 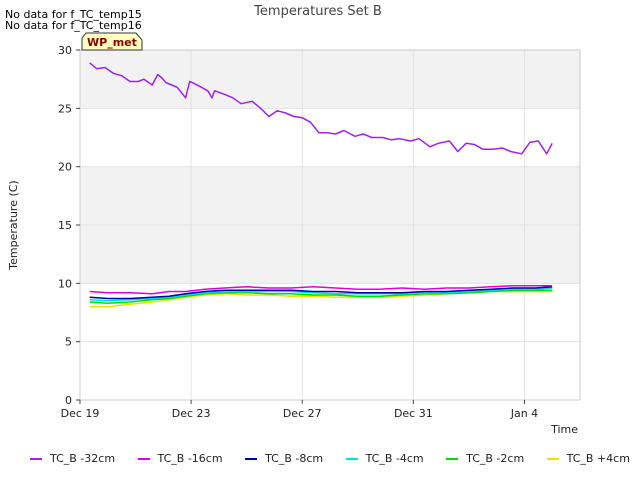 I want to click on legend-label: TC_B -8cm, so click(x=294, y=458).